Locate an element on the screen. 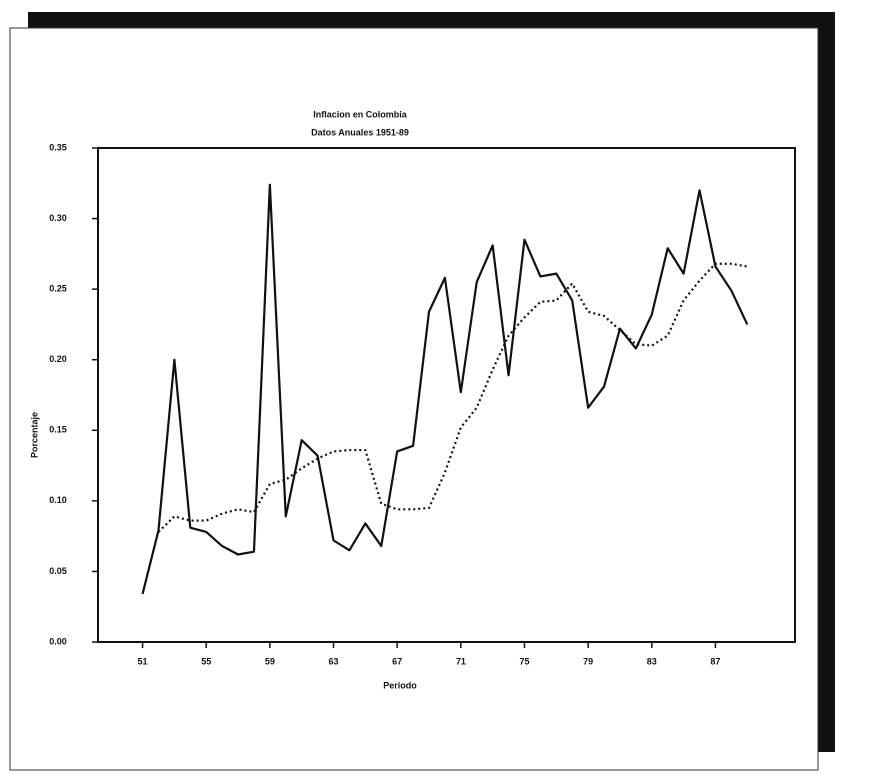 This screenshot has width=874, height=783. y-tick-label: 0.00 is located at coordinates (58, 641).